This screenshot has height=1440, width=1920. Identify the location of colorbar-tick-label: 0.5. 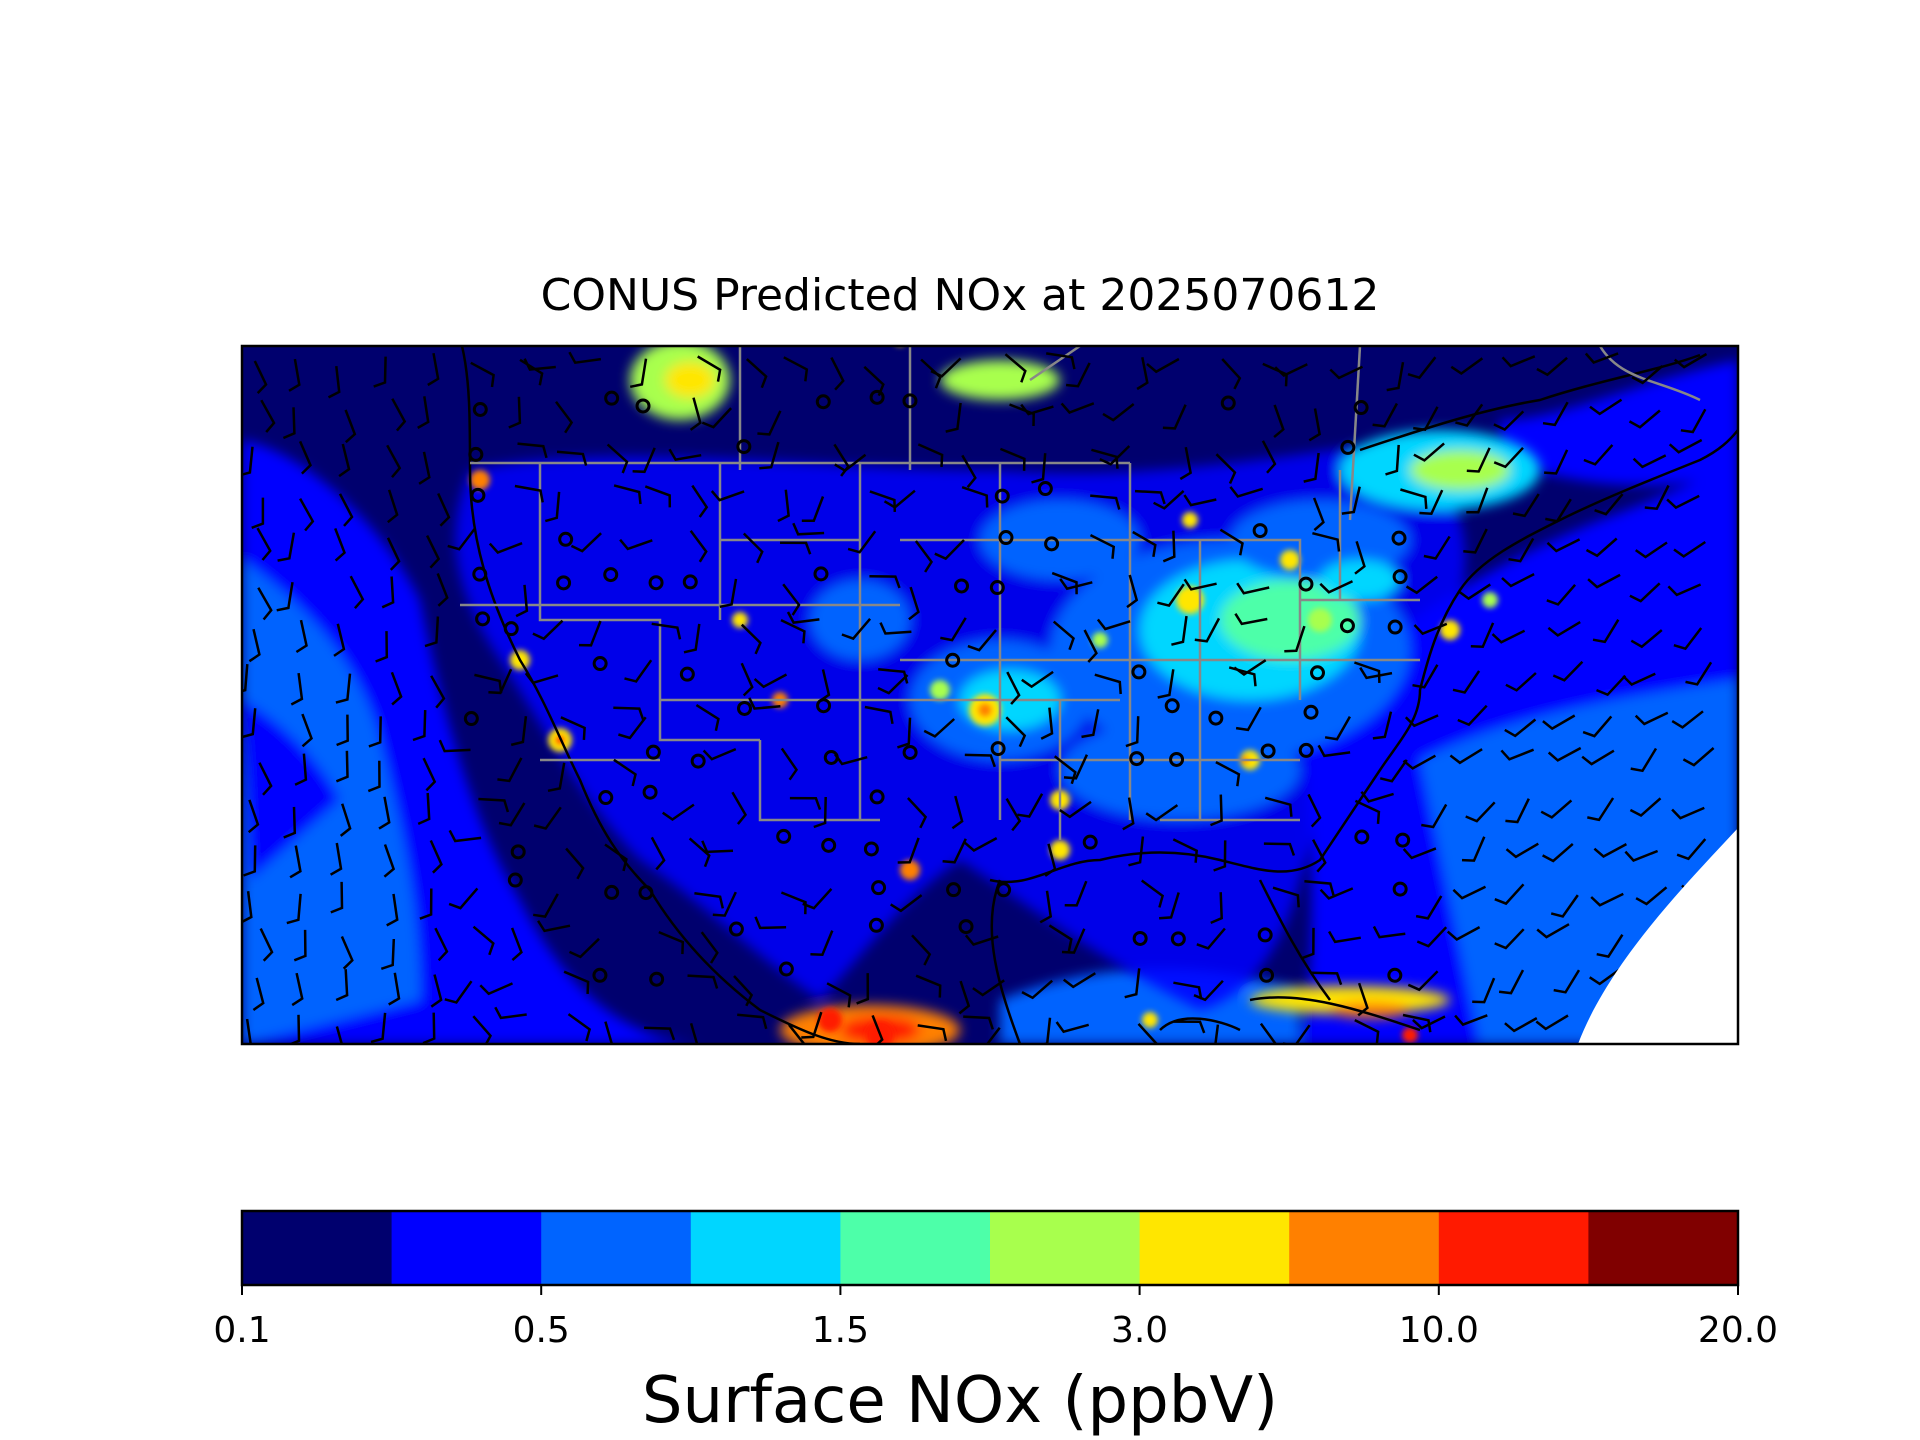
(541, 1330).